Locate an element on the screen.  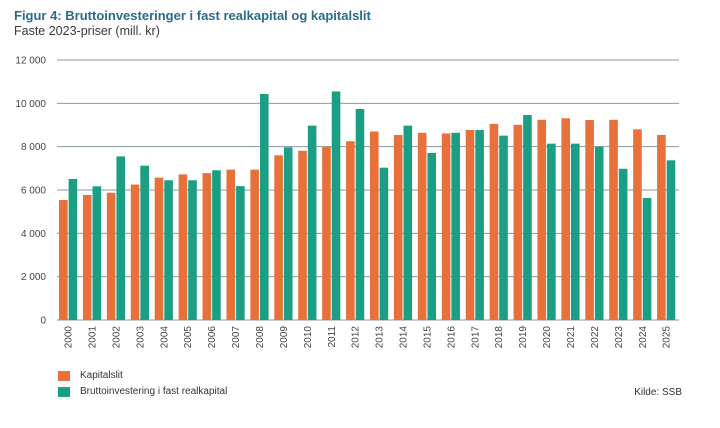
source-note: Kilde: SSB is located at coordinates (658, 392).